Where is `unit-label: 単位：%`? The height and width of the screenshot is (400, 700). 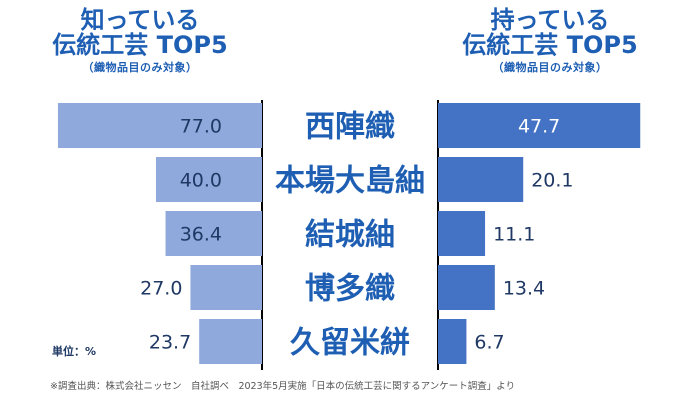 unit-label: 単位：% is located at coordinates (74, 351).